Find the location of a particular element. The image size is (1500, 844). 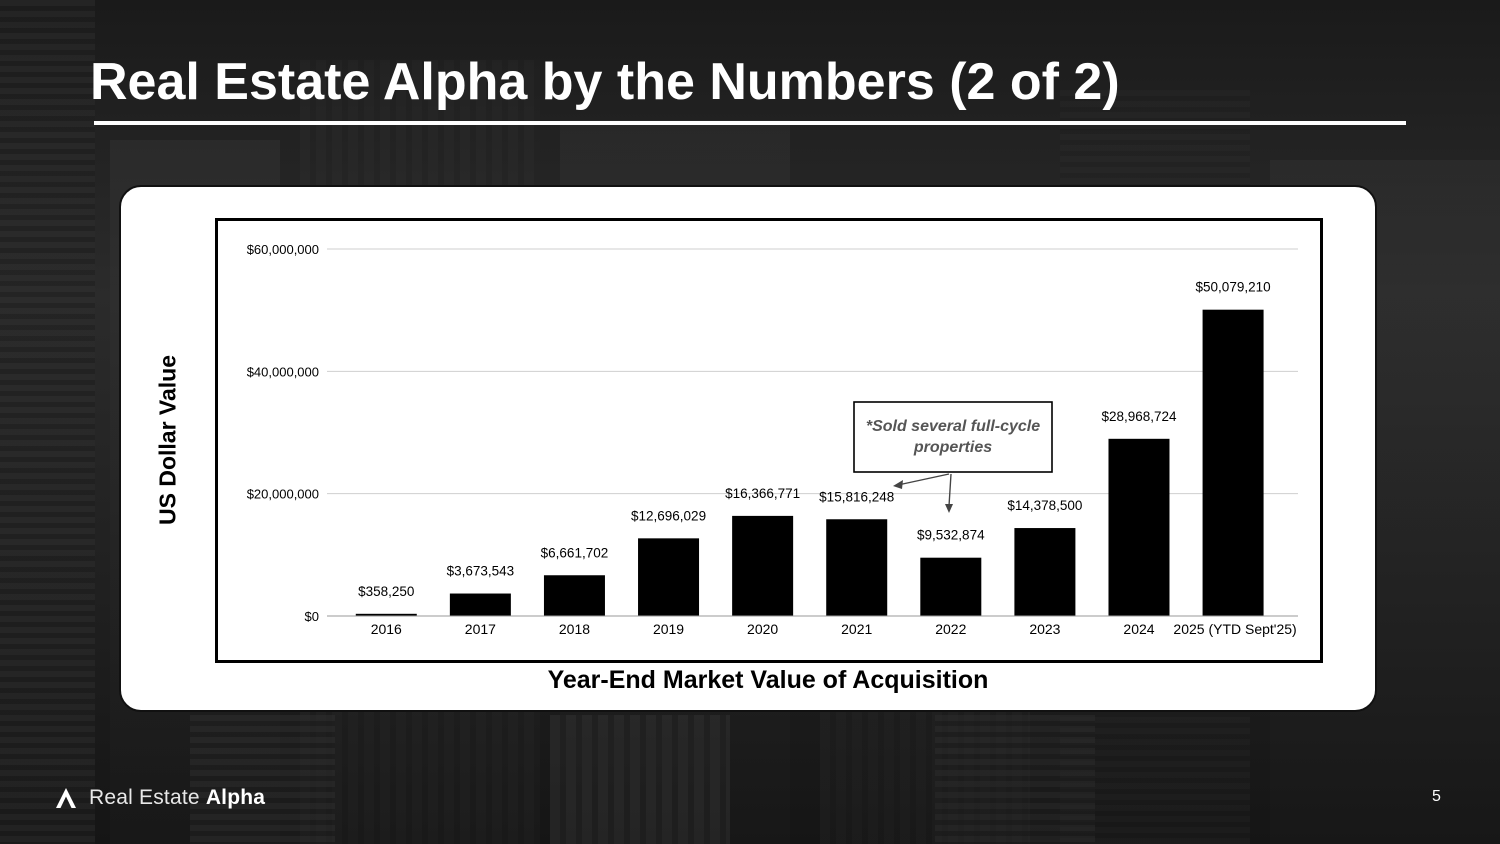

y-tick-label: $0 is located at coordinates (312, 616).